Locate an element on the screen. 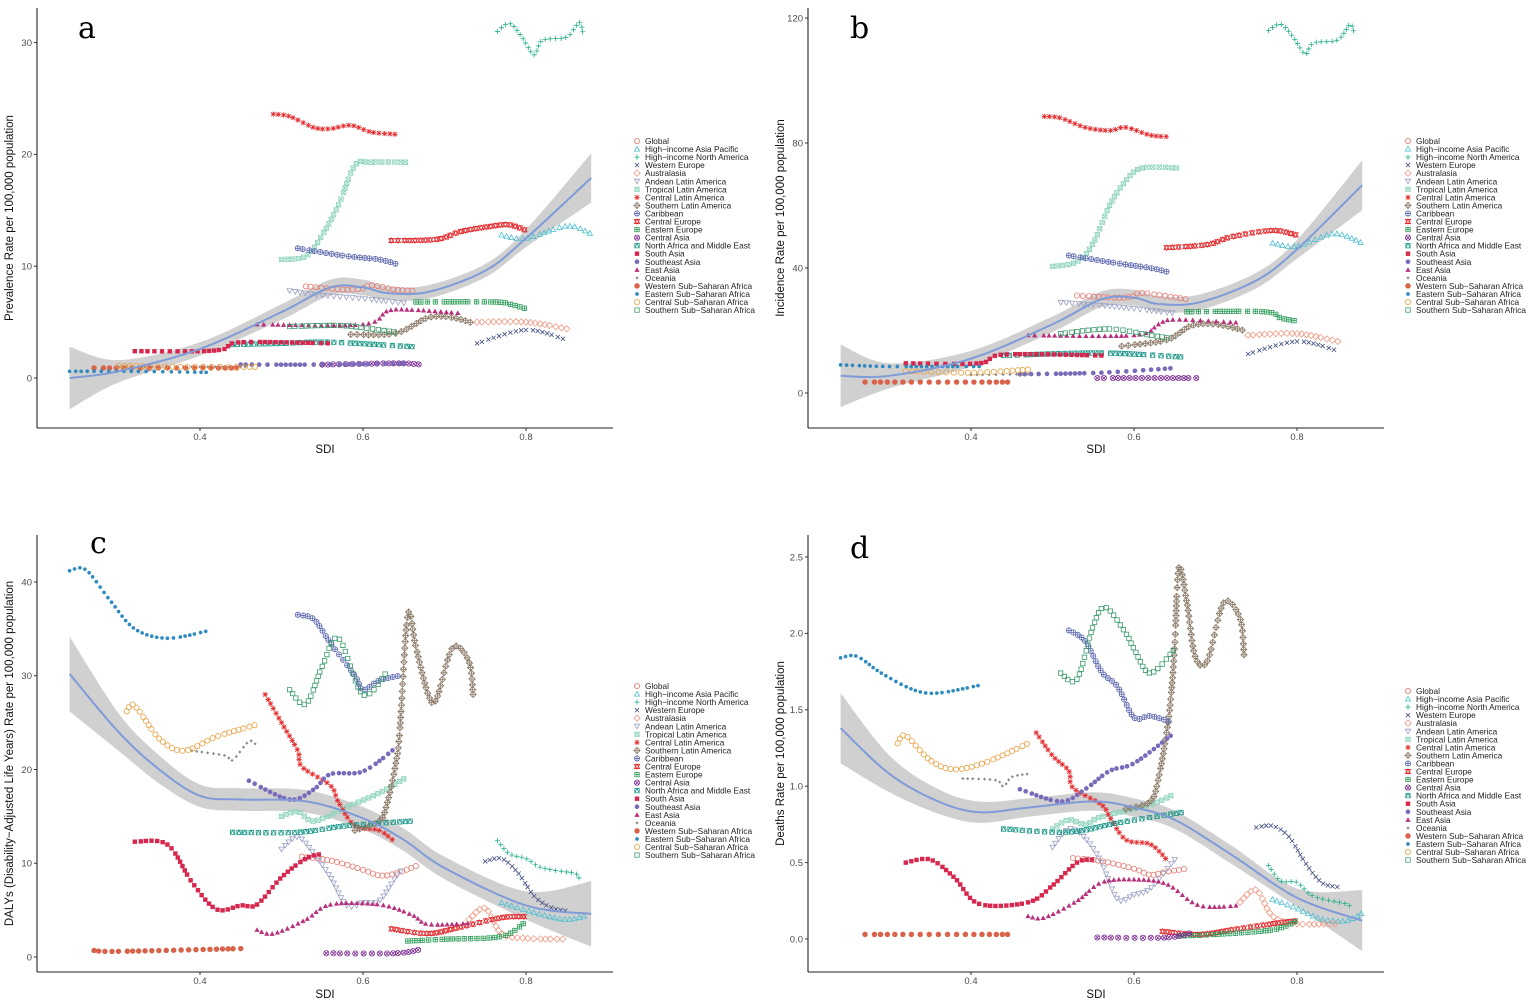 This screenshot has width=1535, height=1004. marker-global is located at coordinates (1147, 293).